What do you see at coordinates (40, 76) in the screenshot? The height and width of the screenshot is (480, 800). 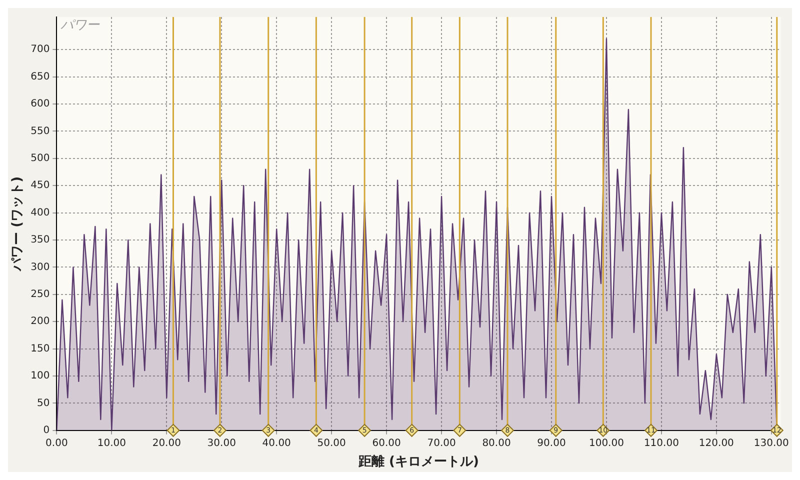 I see `y-tick-label: 650` at bounding box center [40, 76].